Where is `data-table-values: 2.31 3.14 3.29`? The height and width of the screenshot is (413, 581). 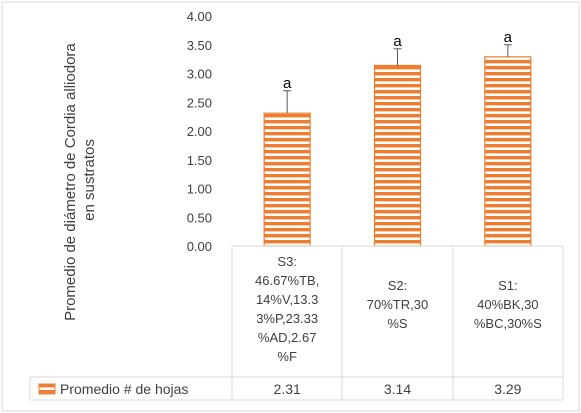
data-table-values: 2.31 3.14 3.29 is located at coordinates (398, 389).